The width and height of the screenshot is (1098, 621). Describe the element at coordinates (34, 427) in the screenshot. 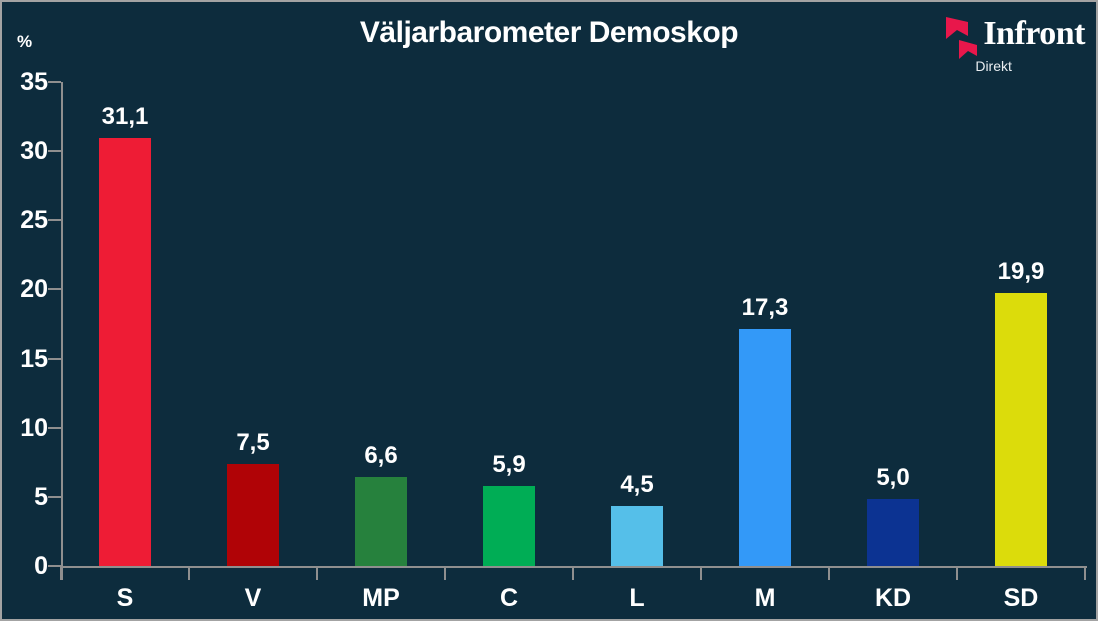

I see `y-tick-label: 10` at that location.